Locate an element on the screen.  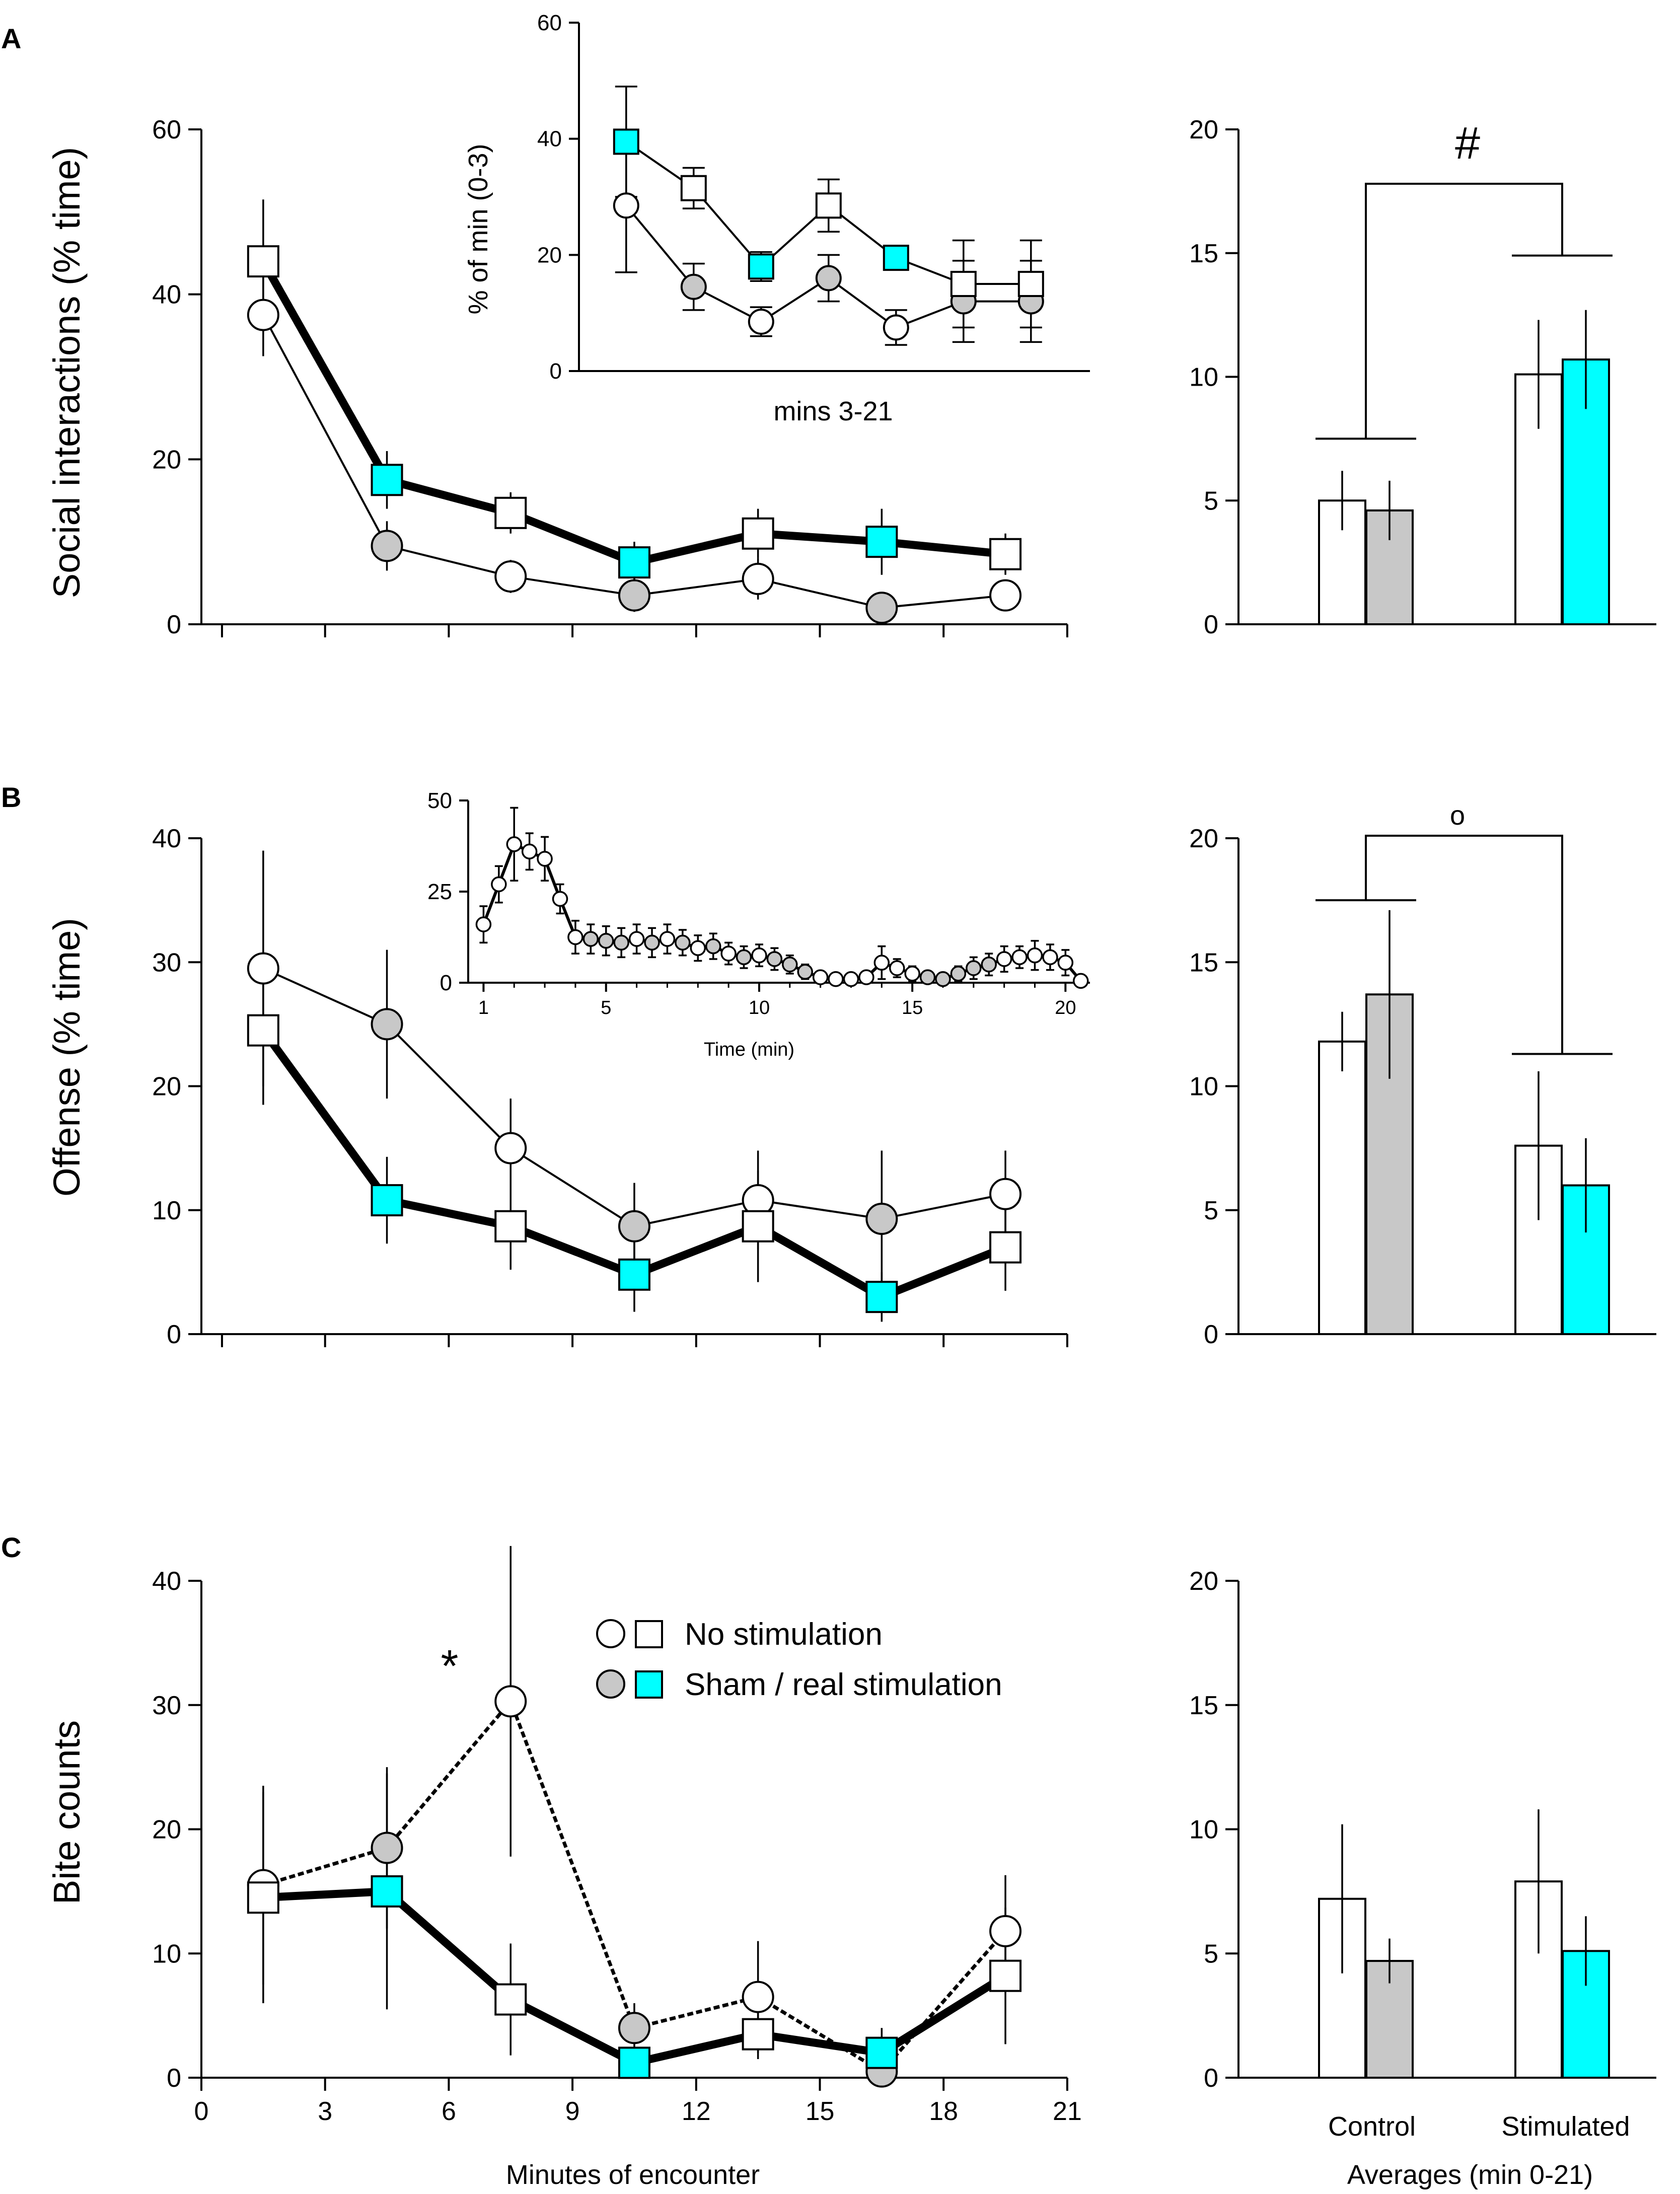
B-inset-y-tick-label: 25 is located at coordinates (440, 892).